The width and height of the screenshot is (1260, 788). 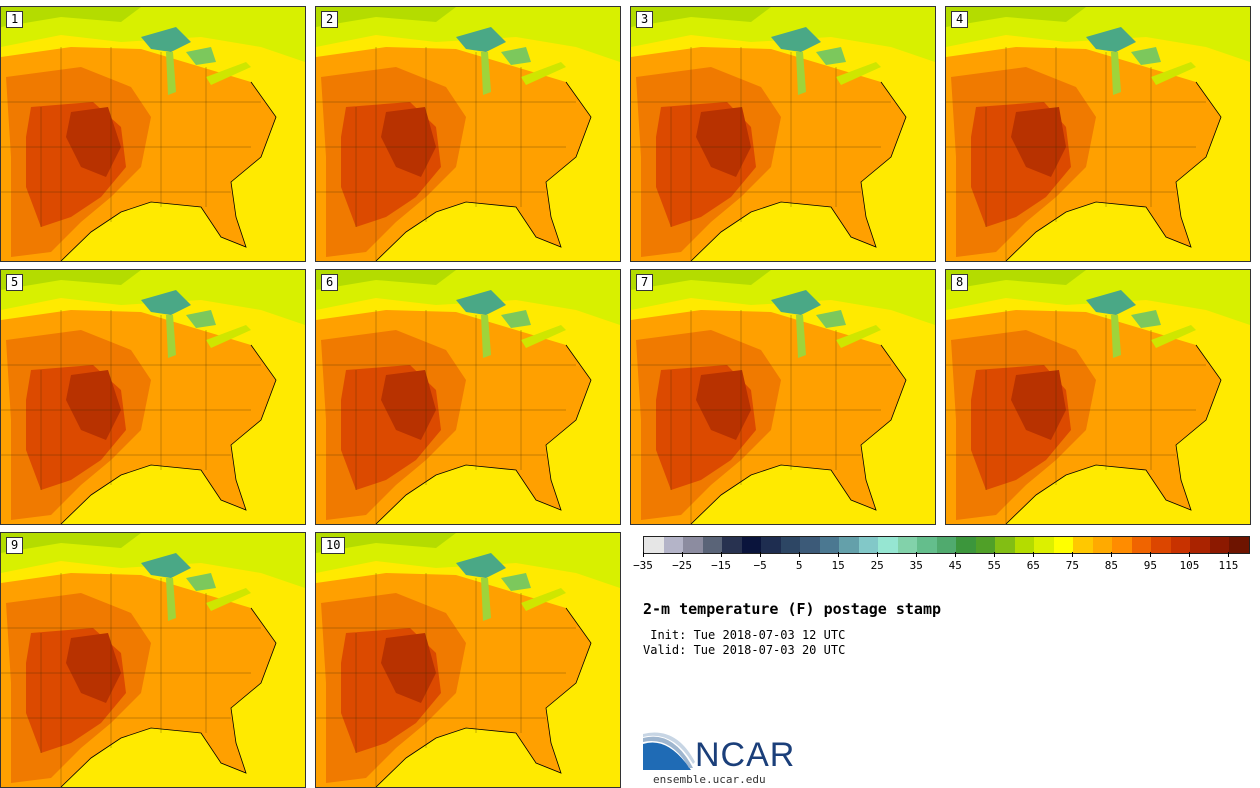 I want to click on panel-label: 2, so click(x=330, y=19).